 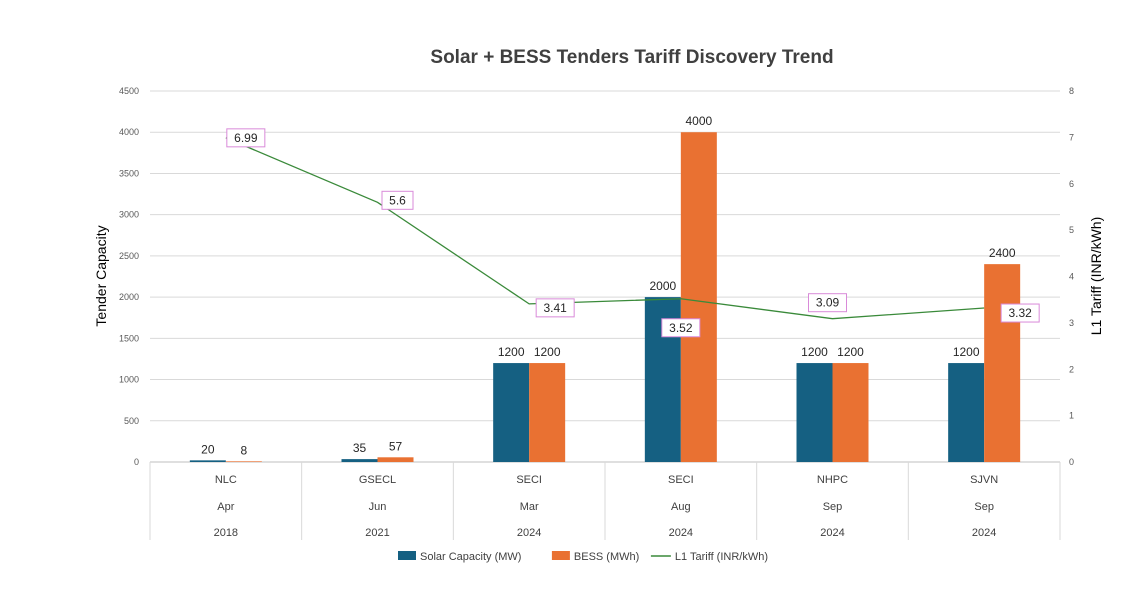 I want to click on y-axis-left: 0 500 1000 1500 2000 2500 3000 3500 4000 4500, so click(x=129, y=276).